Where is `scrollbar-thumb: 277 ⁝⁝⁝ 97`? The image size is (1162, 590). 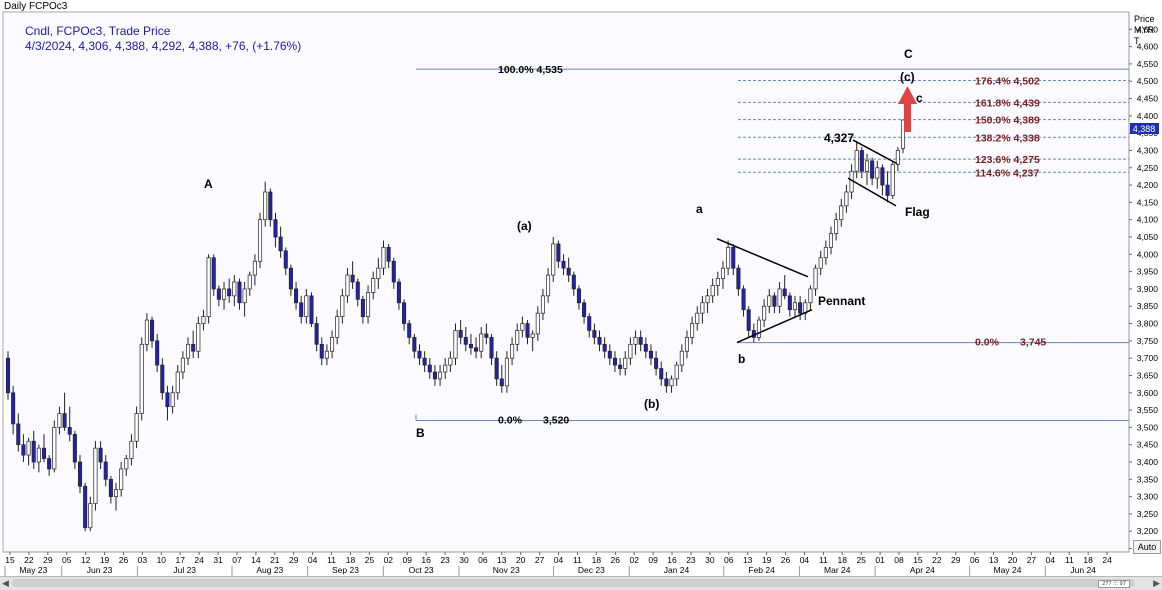 scrollbar-thumb: 277 ⁝⁝⁝ 97 is located at coordinates (573, 583).